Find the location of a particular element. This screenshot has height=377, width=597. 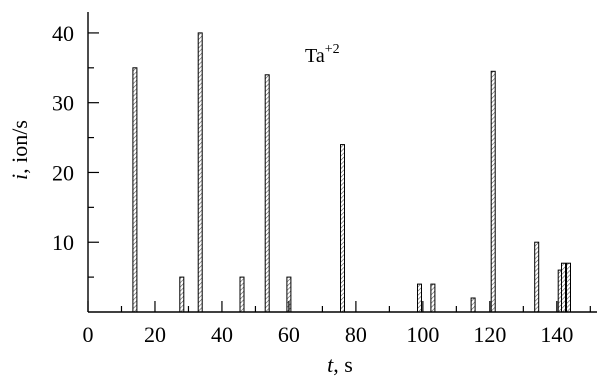

x-axis-title: t, s is located at coordinates (340, 364).